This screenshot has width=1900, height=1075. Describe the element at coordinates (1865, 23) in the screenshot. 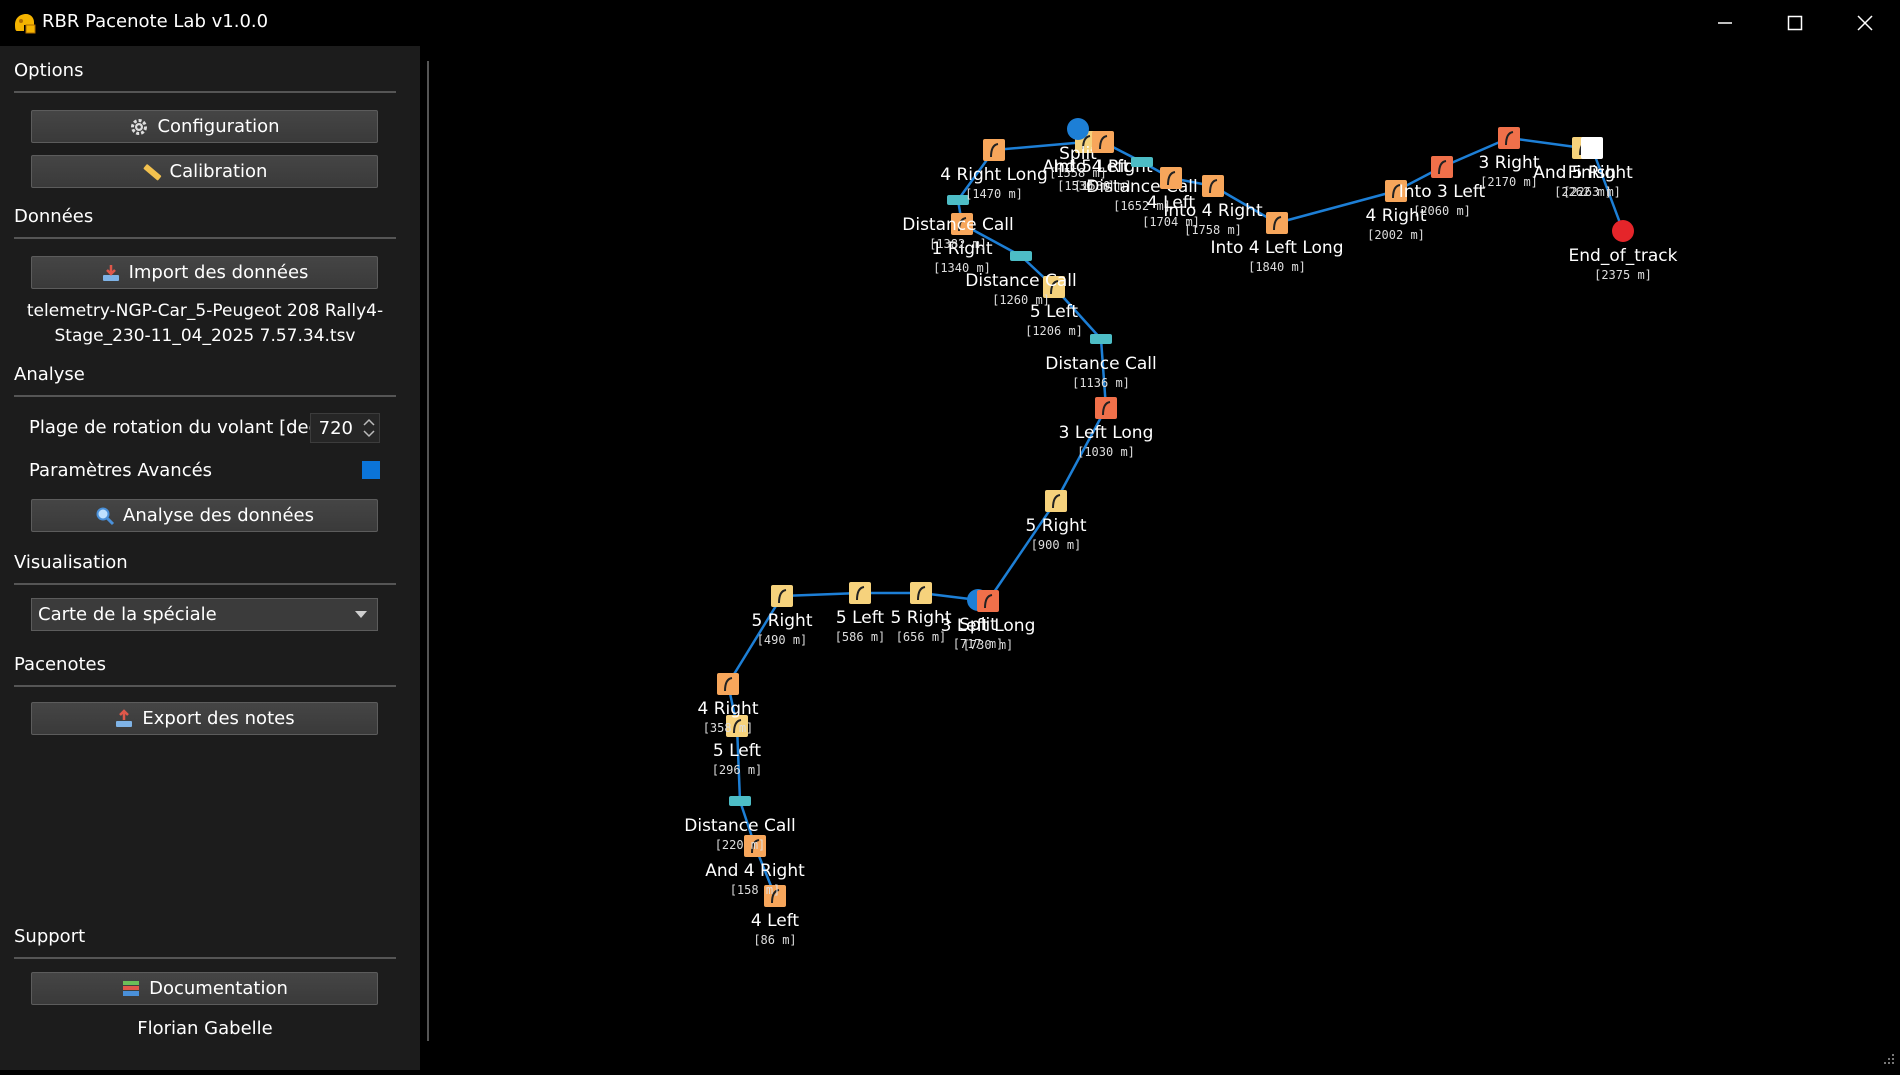

I see `close-button` at that location.